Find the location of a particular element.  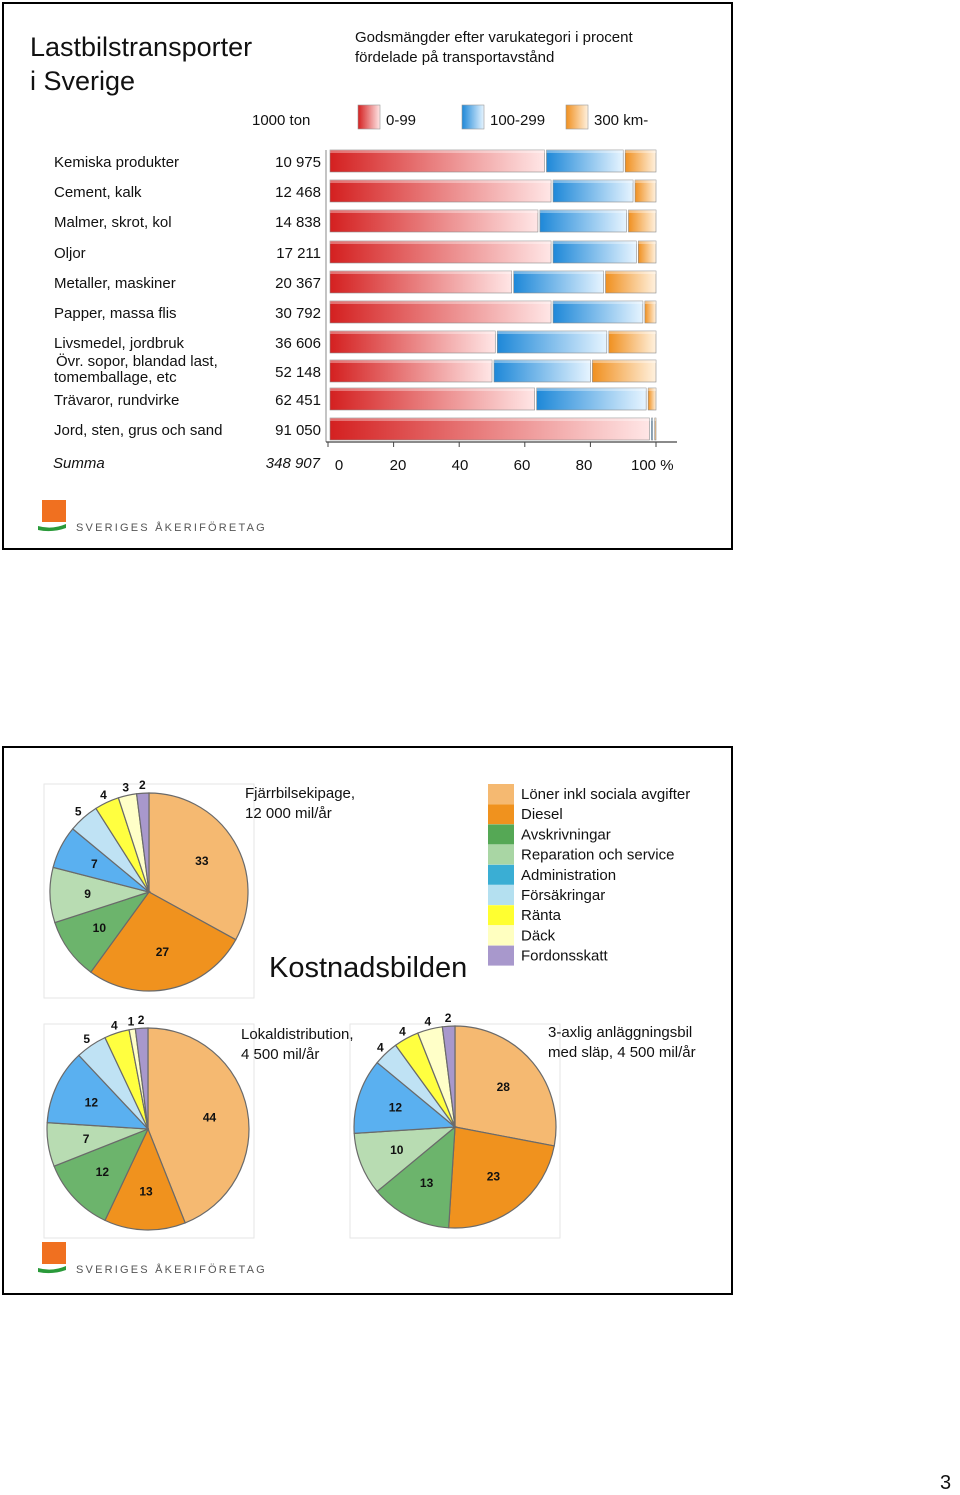

pie-title-line2: 12 000 mil/år is located at coordinates (288, 813).